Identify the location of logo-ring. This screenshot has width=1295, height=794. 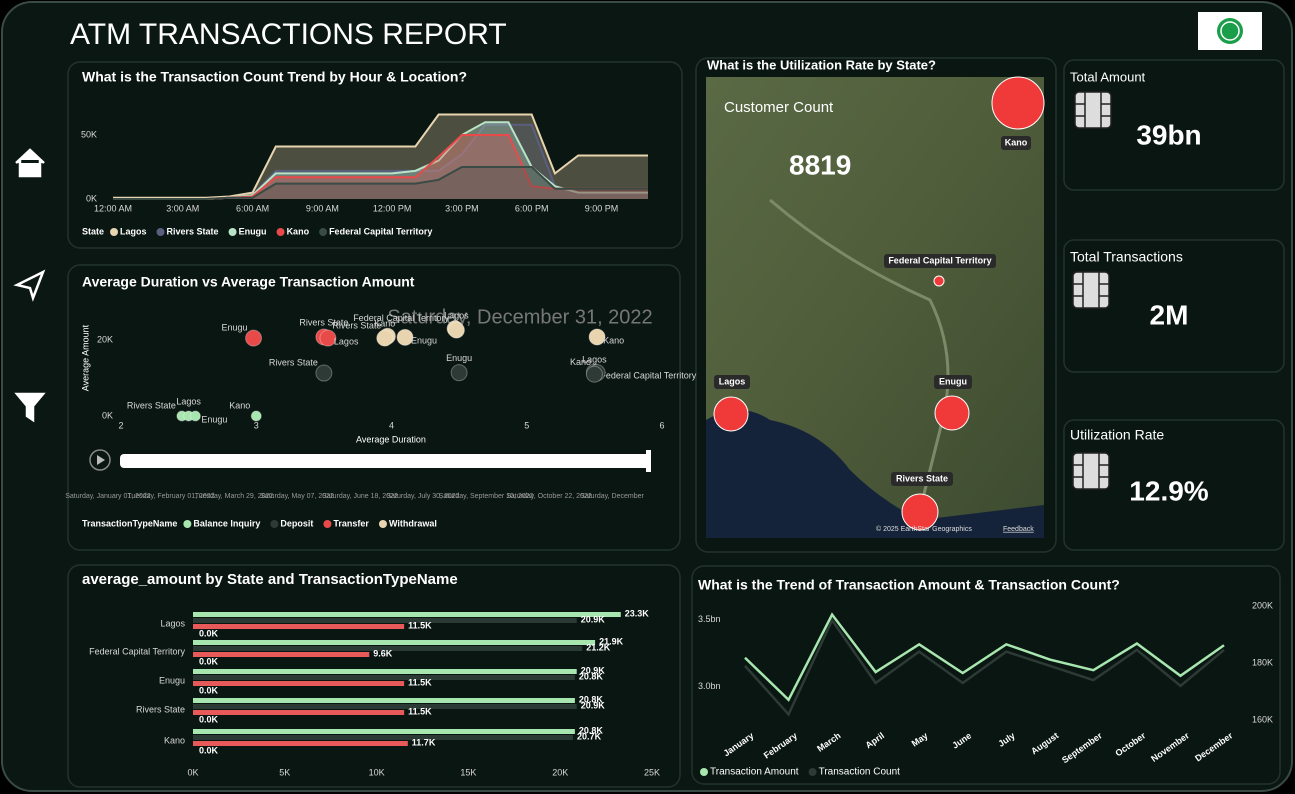
(1230, 31).